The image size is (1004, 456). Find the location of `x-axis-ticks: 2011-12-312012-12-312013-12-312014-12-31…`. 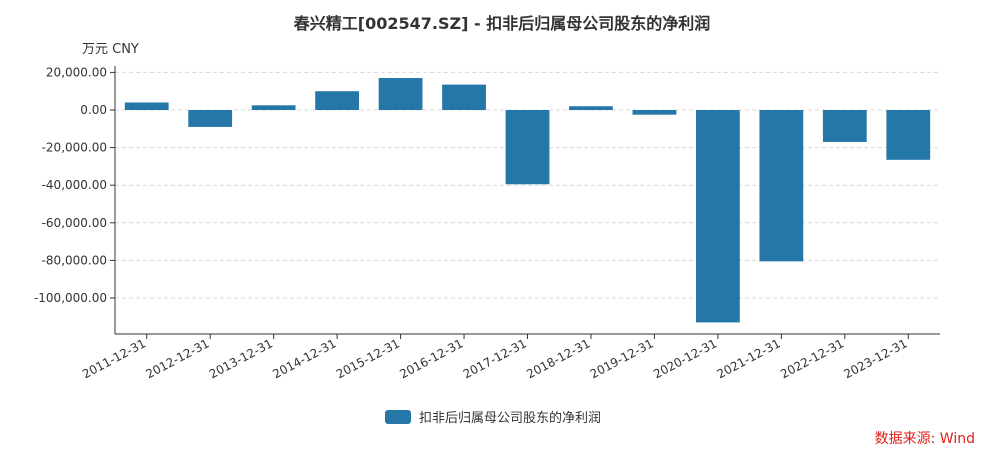

x-axis-ticks: 2011-12-312012-12-312013-12-312014-12-31… is located at coordinates (495, 357).